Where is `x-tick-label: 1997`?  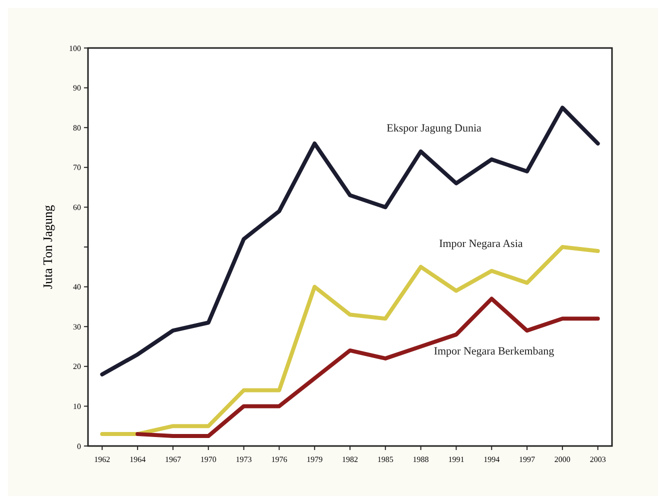
x-tick-label: 1997 is located at coordinates (527, 459).